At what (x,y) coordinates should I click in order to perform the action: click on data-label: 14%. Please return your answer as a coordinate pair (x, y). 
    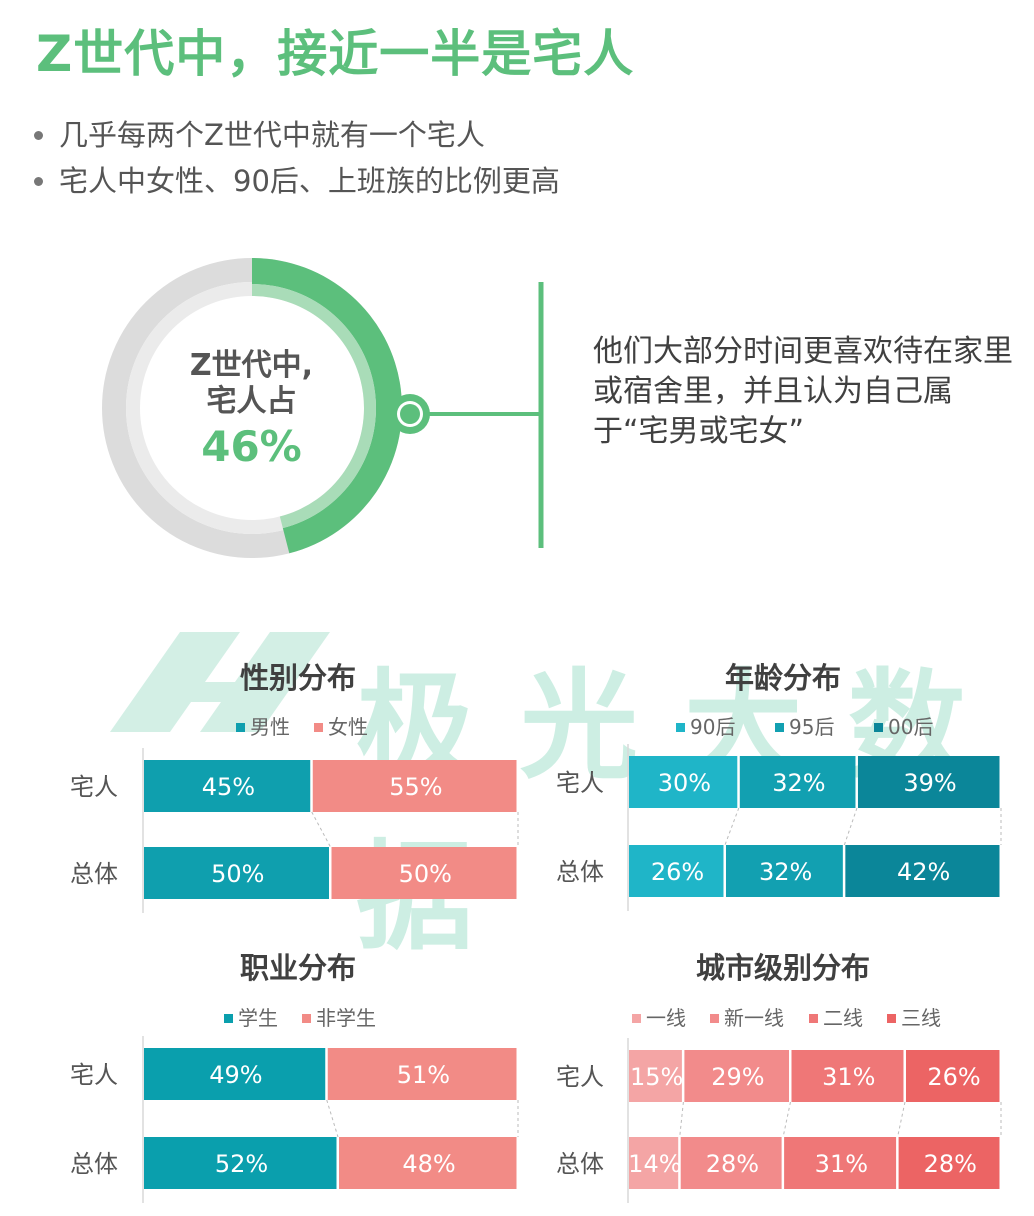
    Looking at the image, I should click on (654, 1164).